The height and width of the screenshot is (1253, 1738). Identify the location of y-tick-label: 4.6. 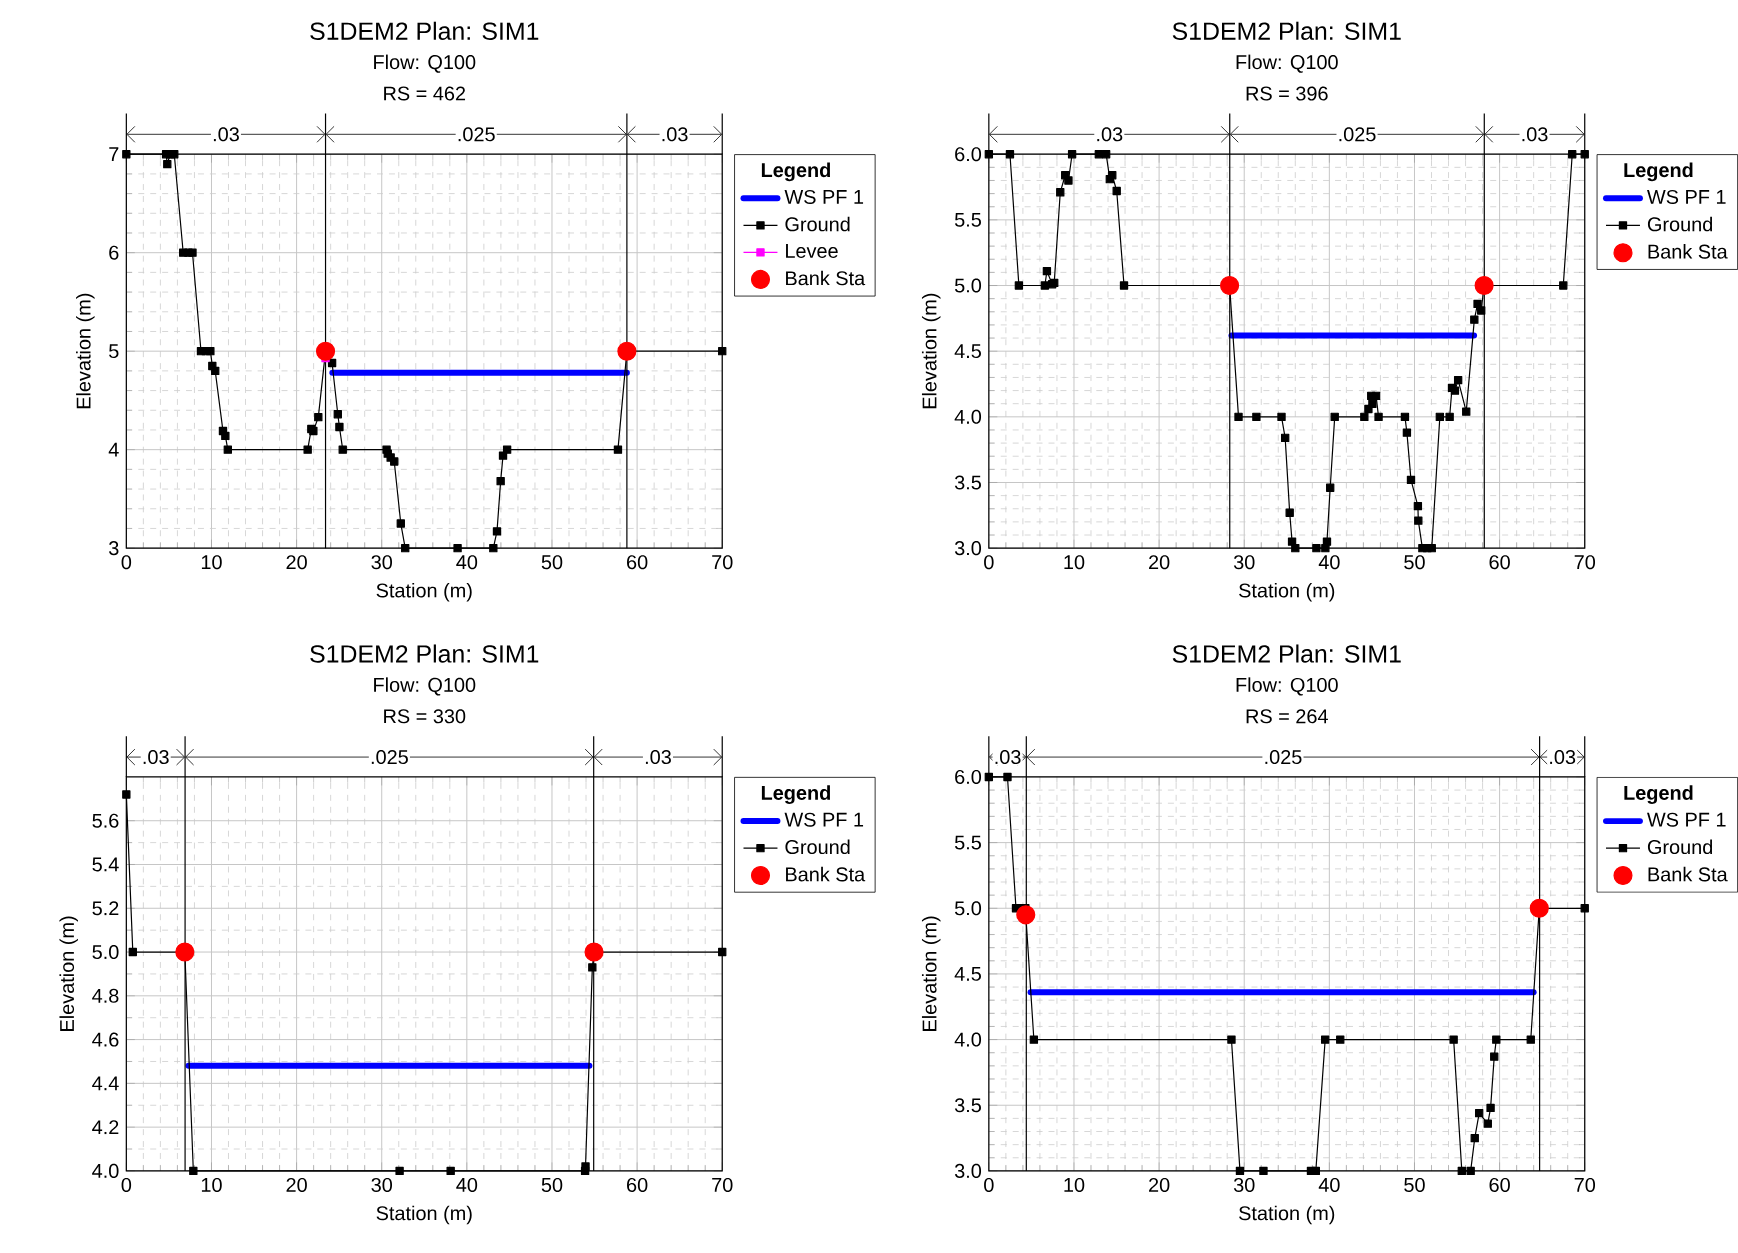
(105, 1039).